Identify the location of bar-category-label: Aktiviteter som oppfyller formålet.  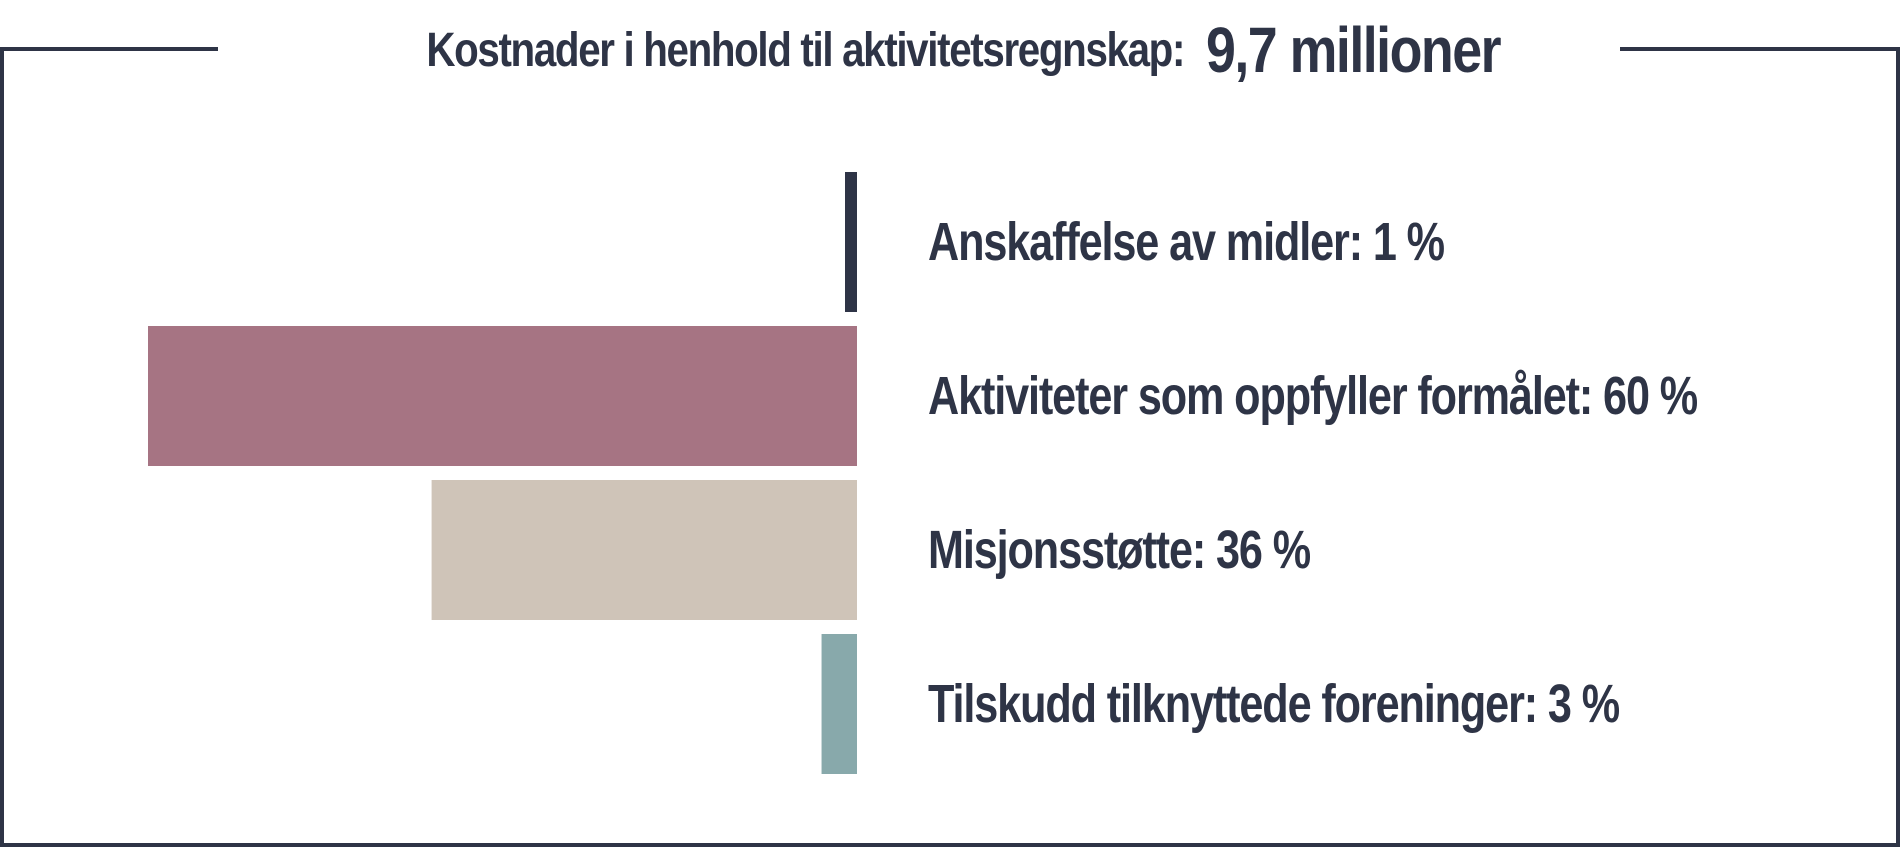
(1254, 396).